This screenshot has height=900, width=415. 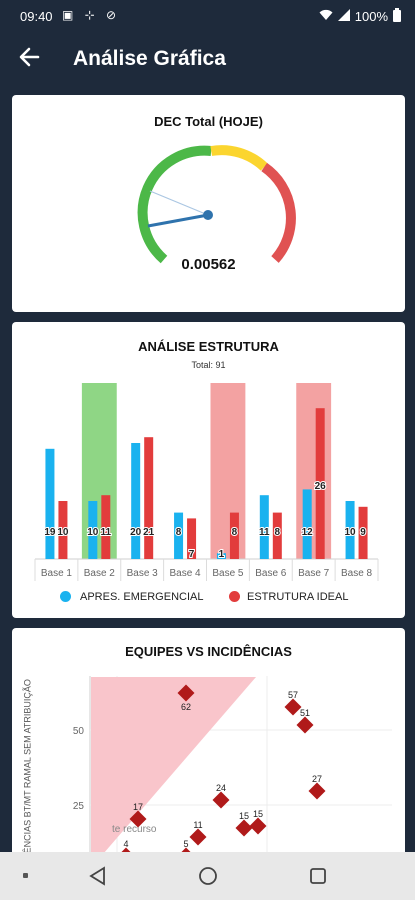 What do you see at coordinates (125, 844) in the screenshot?
I see `scatter-point-label: 4` at bounding box center [125, 844].